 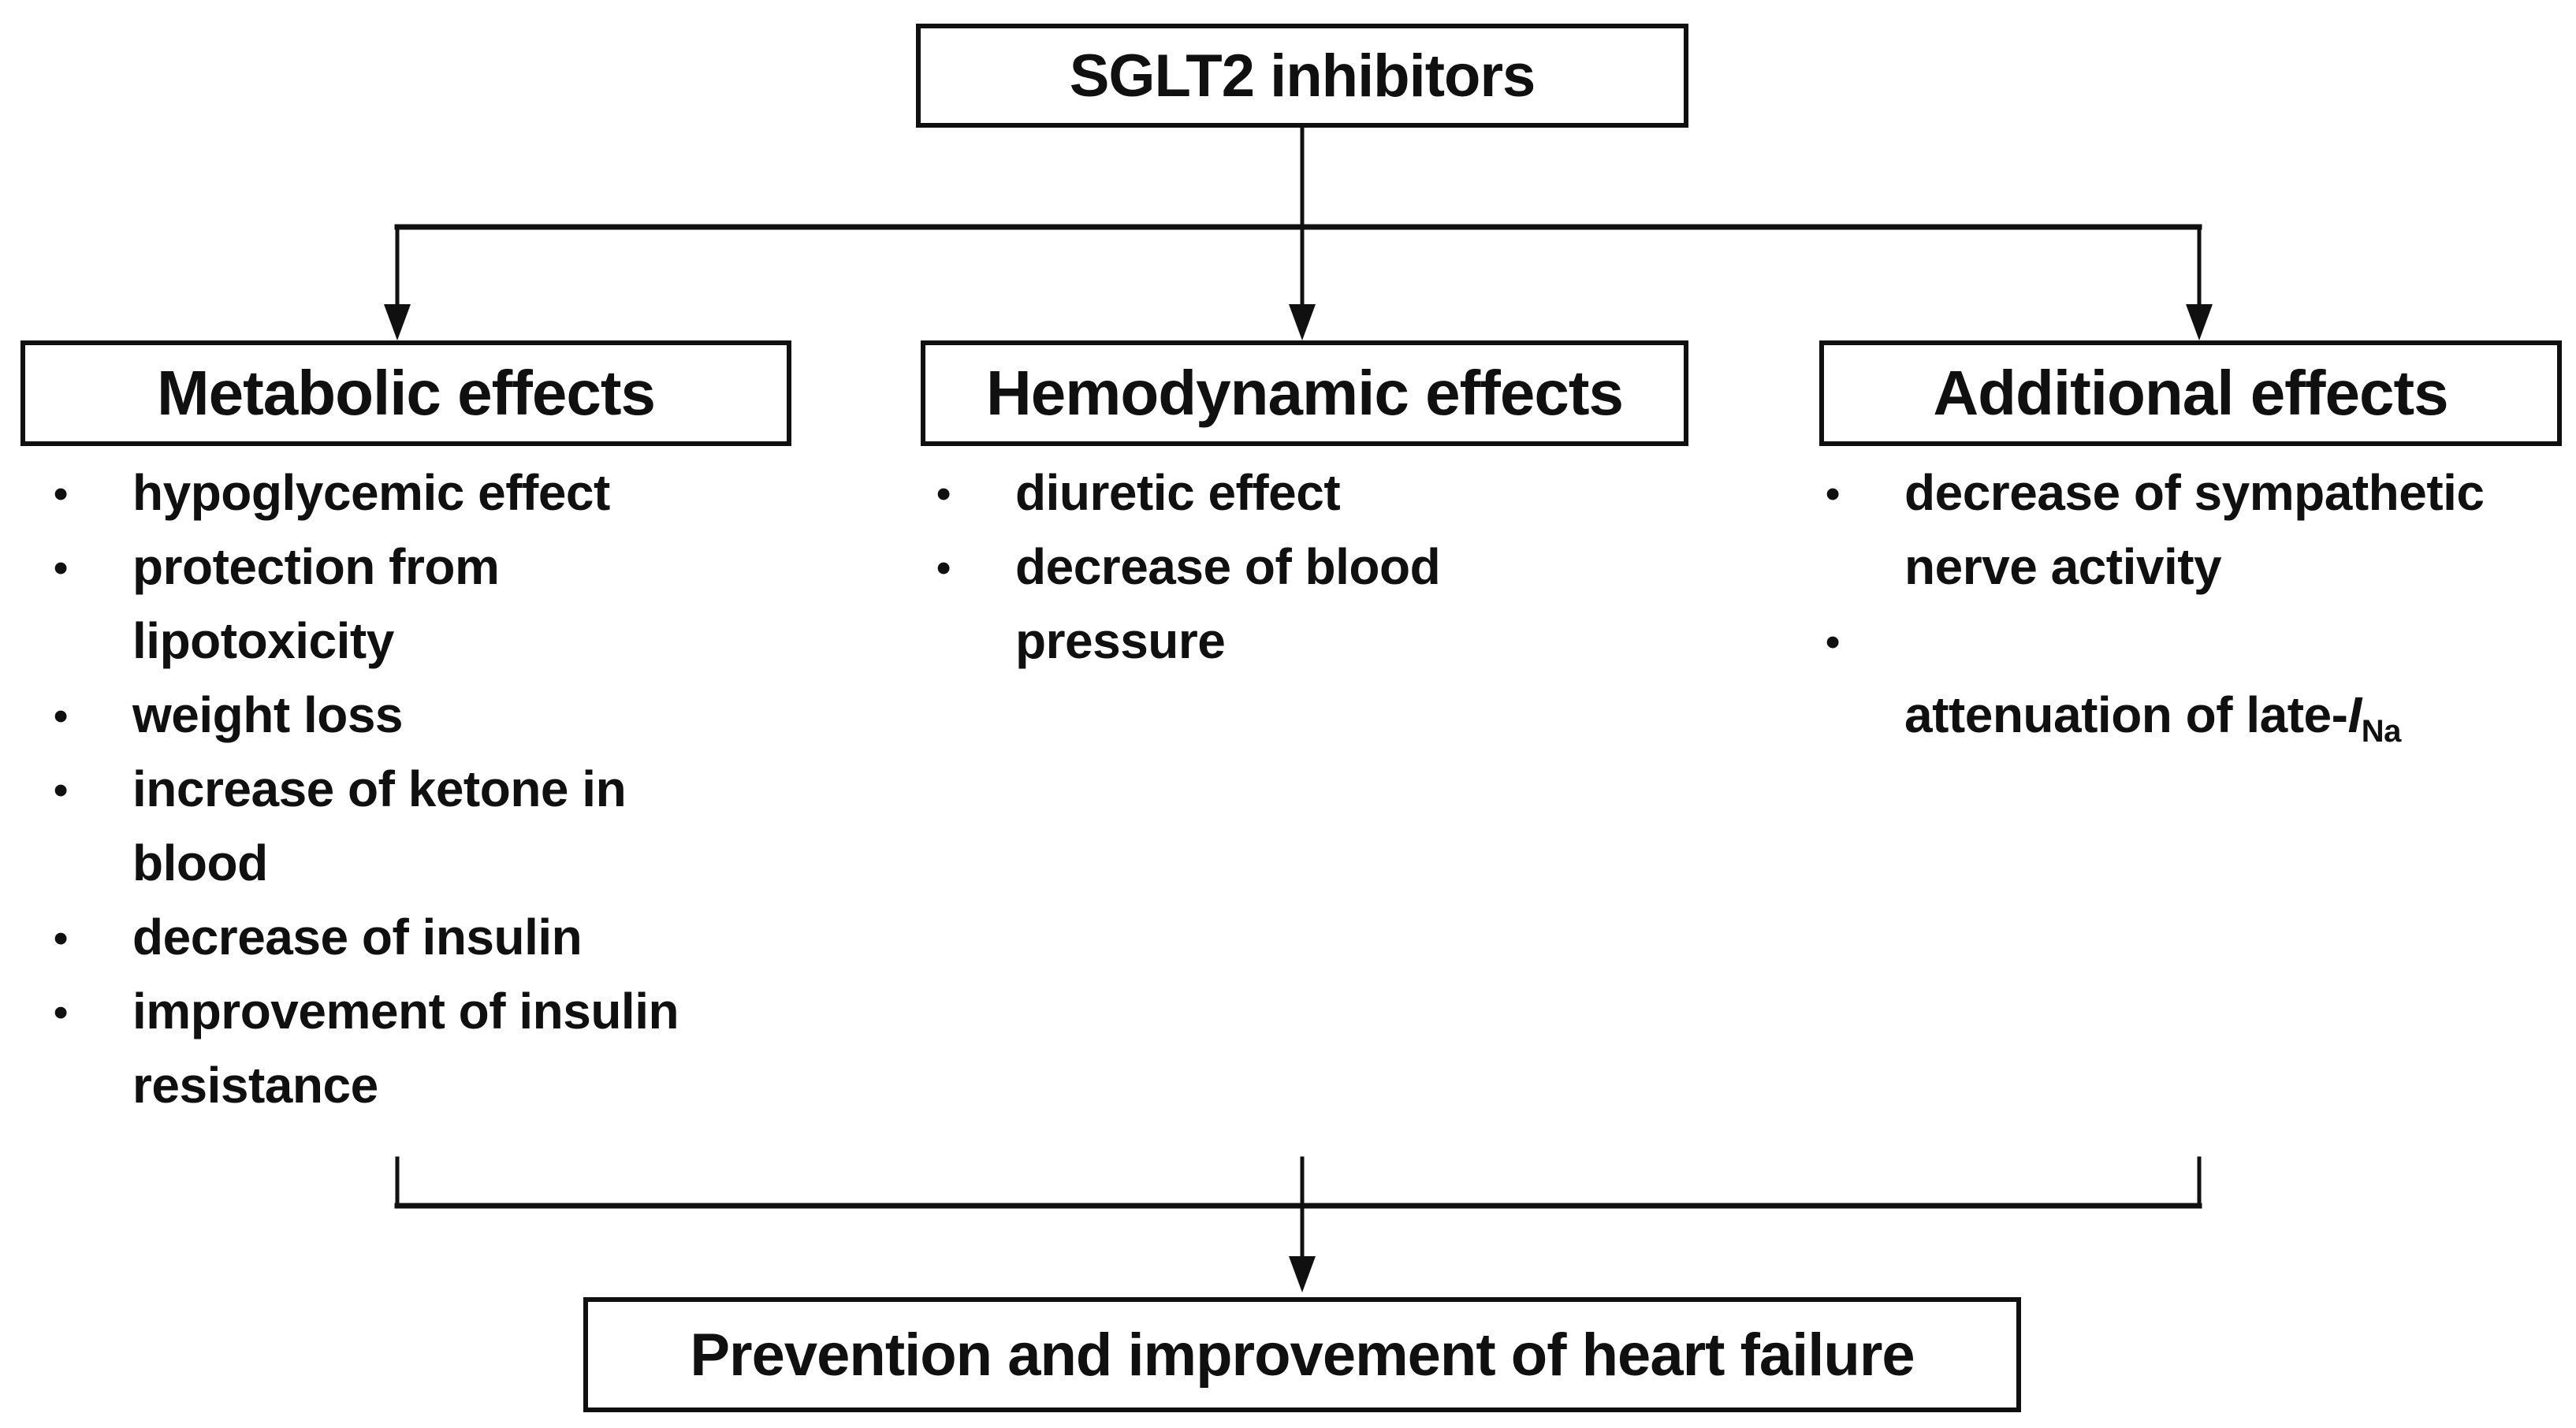 I want to click on branch-box-additional: Additional effects, so click(x=2190, y=393).